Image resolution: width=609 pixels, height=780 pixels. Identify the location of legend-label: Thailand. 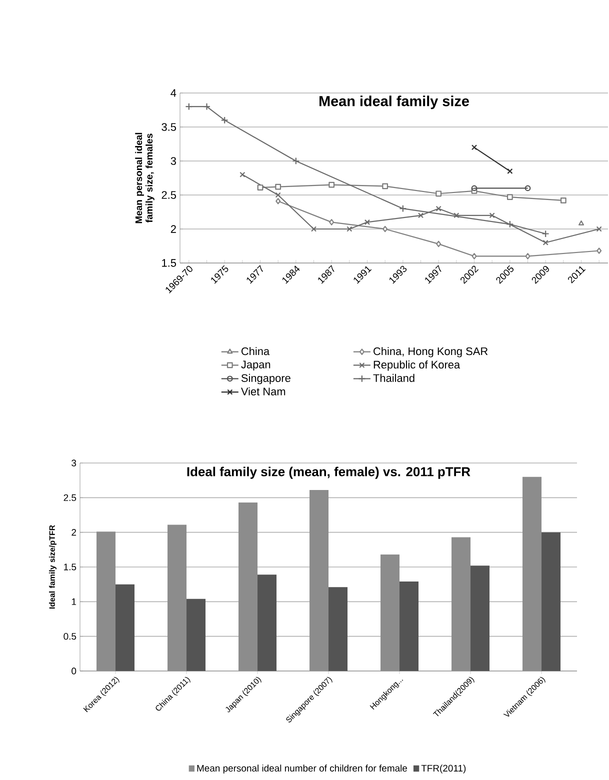
(393, 378).